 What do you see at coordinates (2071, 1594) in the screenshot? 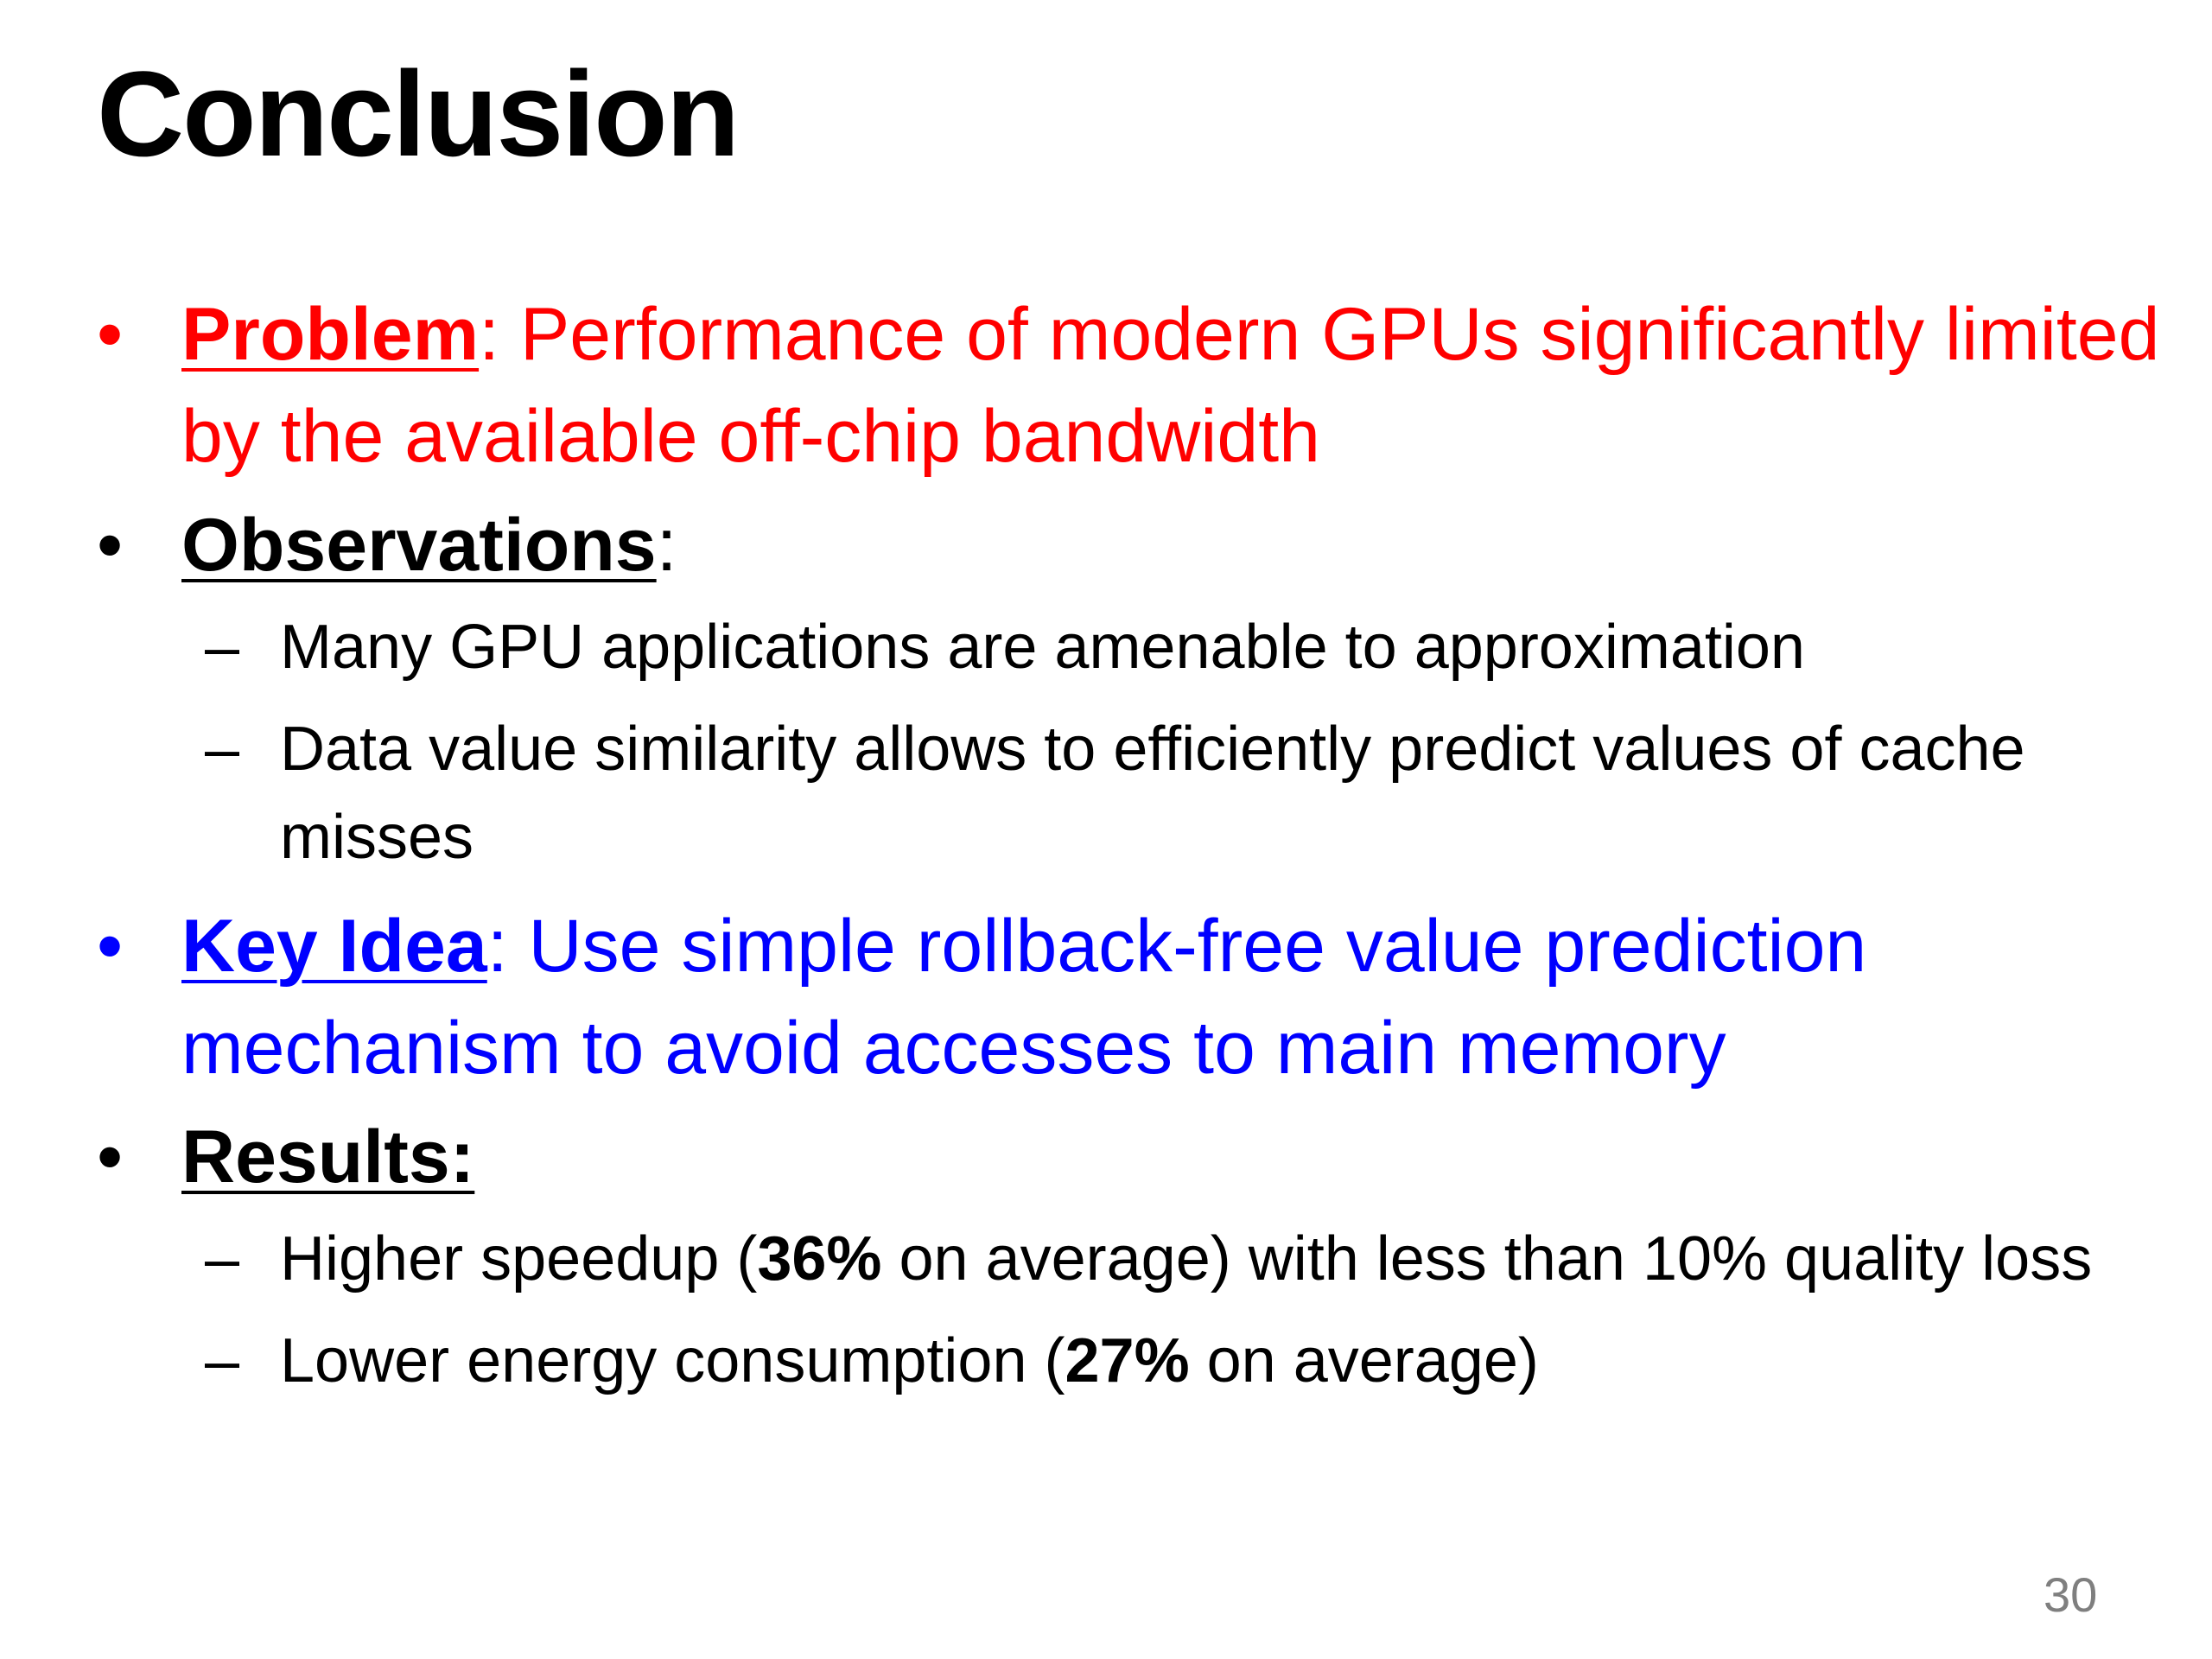
I see `page-number: 30` at bounding box center [2071, 1594].